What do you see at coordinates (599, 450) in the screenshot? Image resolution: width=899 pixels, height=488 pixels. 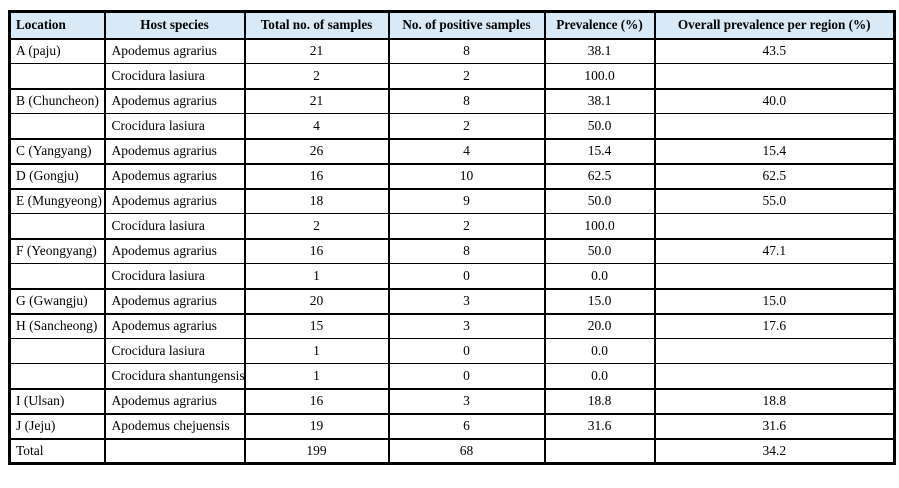 I see `cell-prevalence` at bounding box center [599, 450].